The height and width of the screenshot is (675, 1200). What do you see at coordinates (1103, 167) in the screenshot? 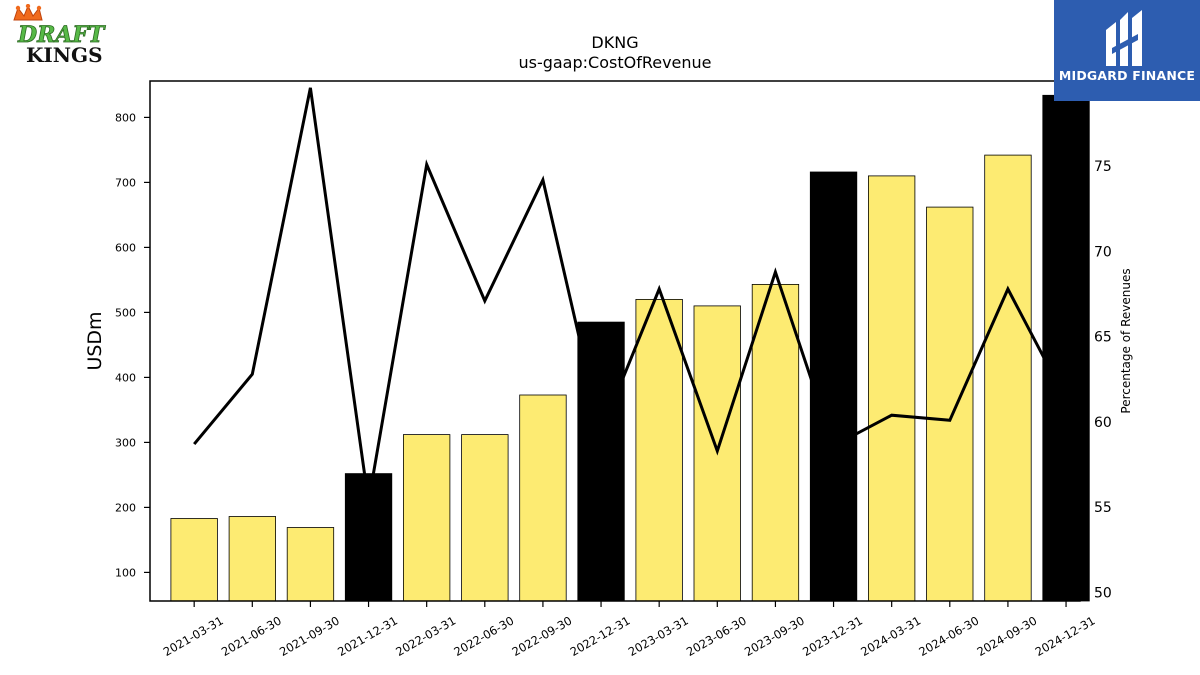
I see `y2-tick-label: 75` at bounding box center [1103, 167].